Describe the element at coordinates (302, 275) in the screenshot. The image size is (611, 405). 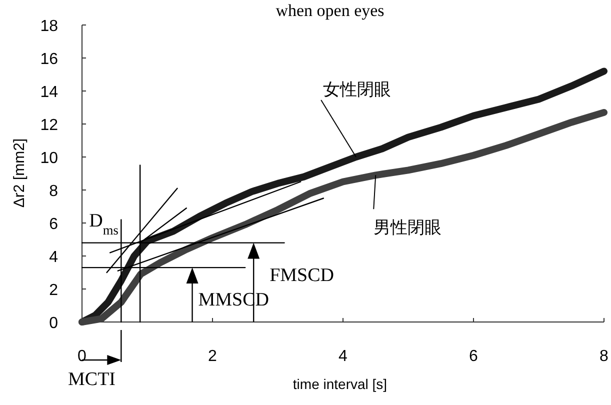
I see `annotation: FMSCD` at that location.